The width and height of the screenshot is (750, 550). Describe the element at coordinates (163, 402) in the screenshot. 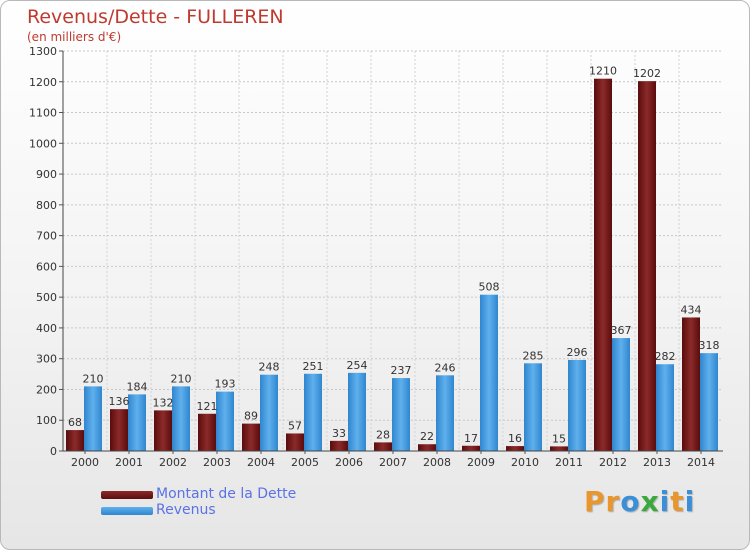

I see `data-label-dette: 132` at that location.